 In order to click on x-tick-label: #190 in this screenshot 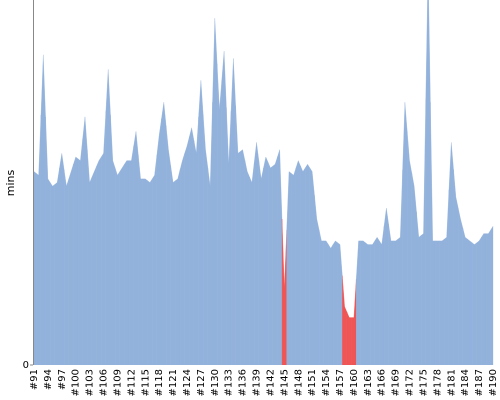, I will do `click(493, 382)`.